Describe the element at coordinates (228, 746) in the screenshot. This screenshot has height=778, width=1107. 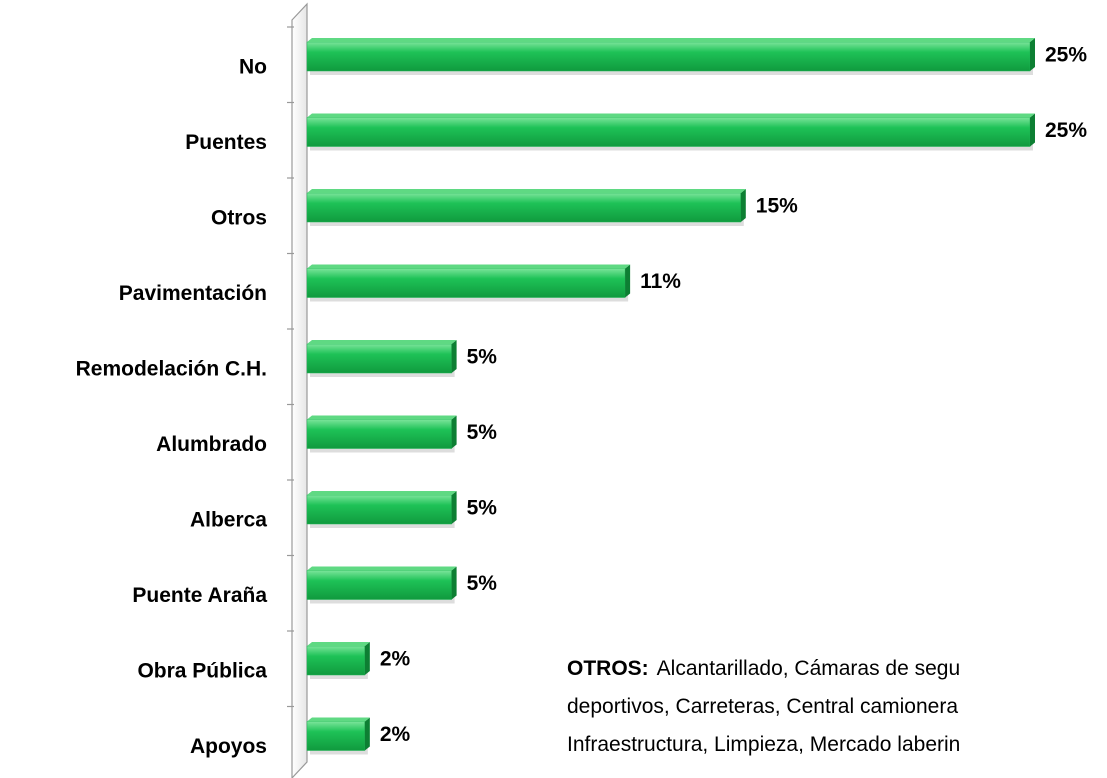
I see `y-tick-label: Apoyos` at that location.